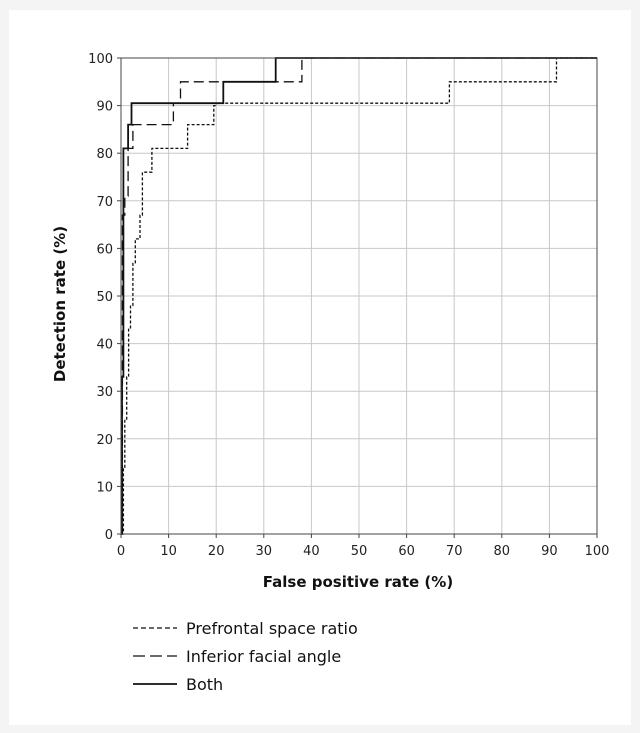 The height and width of the screenshot is (733, 640). I want to click on x-tick-label: 0, so click(121, 551).